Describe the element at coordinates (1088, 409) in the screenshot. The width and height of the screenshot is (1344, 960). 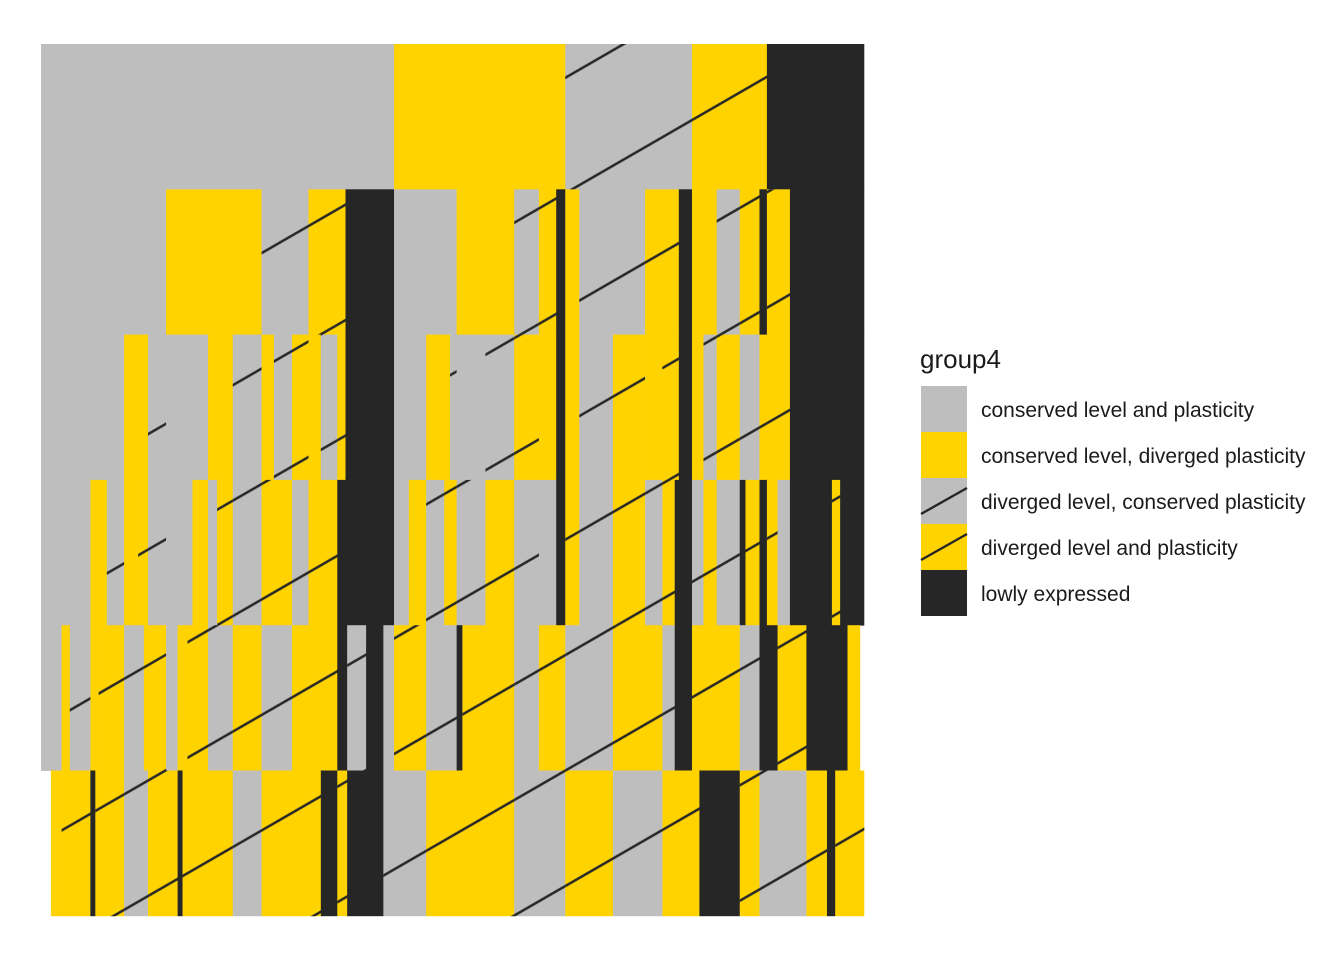
I see `legend-entry-cons_both: conserved level and plasticity` at that location.